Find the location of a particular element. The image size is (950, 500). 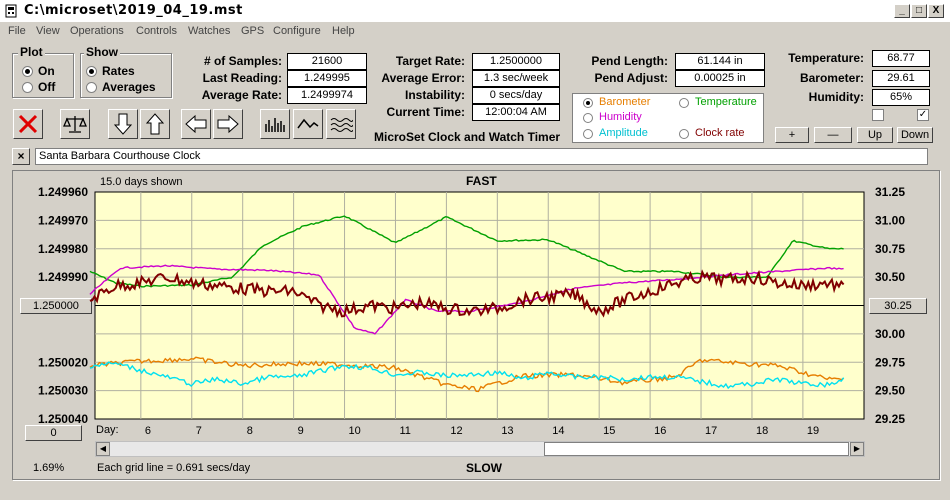

arrow-up-button is located at coordinates (155, 124).